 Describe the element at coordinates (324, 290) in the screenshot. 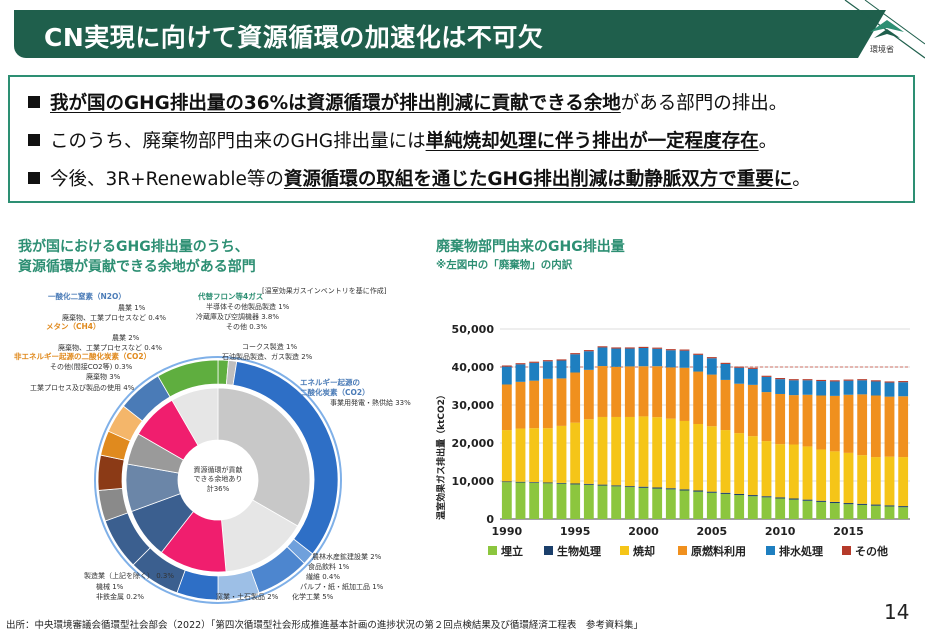

I see `source-note: [温室効果ガスインベントリを基に作成]` at that location.